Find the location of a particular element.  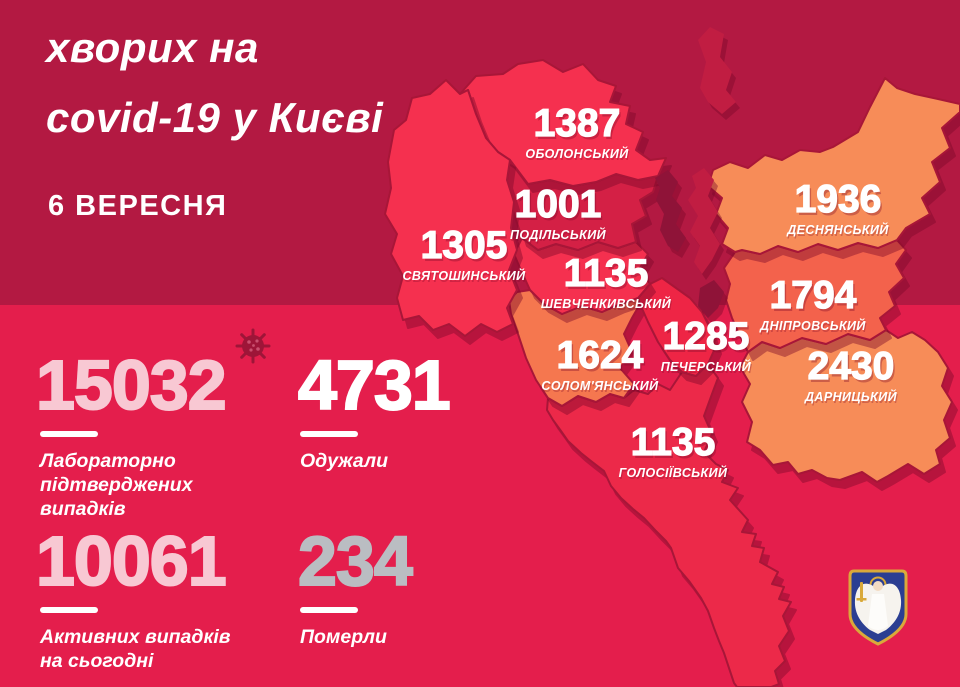

district-cases: 1794 is located at coordinates (813, 295).